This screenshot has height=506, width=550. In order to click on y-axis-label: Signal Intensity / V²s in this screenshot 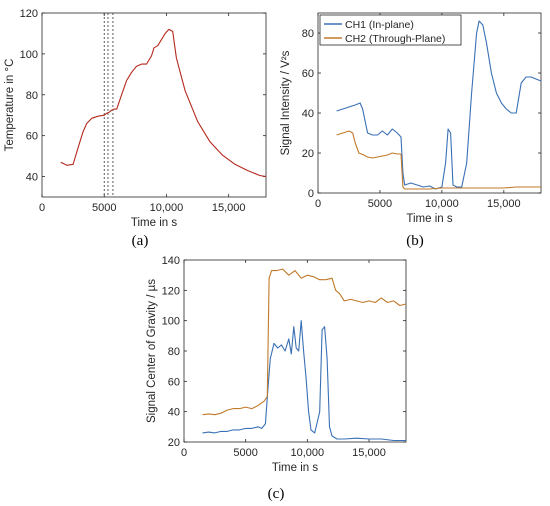, I will do `click(286, 102)`.